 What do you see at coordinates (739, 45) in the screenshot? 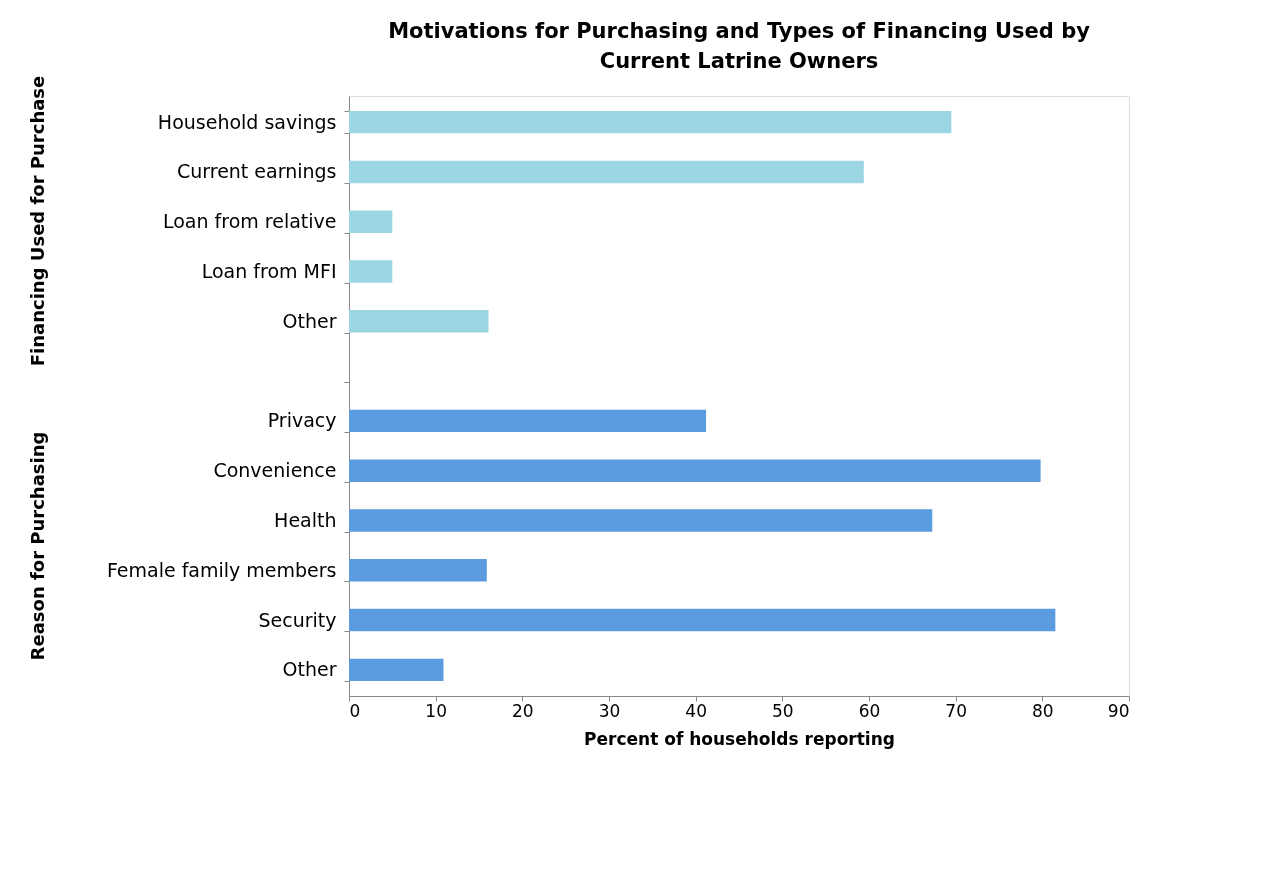
I see `chart-title: Motivations for Purchasing and Types of Financing Used by Current Latrine Owners` at bounding box center [739, 45].